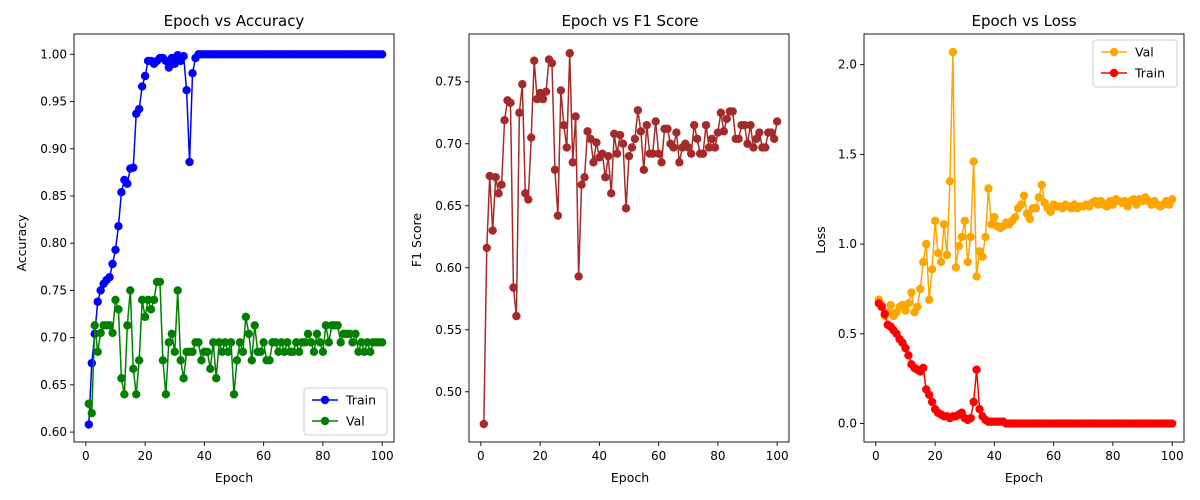  I want to click on y-tick-label: 1.00, so click(53, 54).